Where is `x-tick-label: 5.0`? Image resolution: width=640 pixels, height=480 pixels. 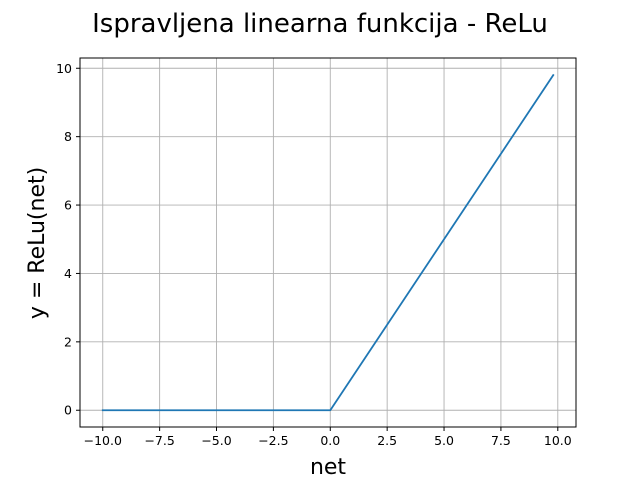 x-tick-label: 5.0 is located at coordinates (444, 440).